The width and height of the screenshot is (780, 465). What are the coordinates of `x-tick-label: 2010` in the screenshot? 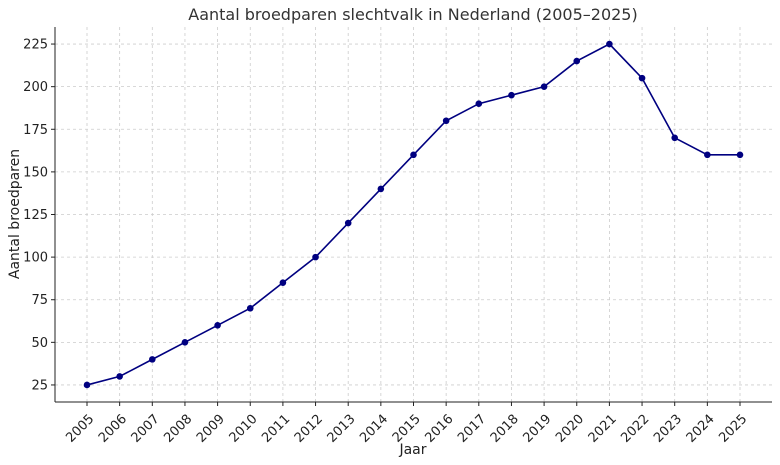 It's located at (244, 429).